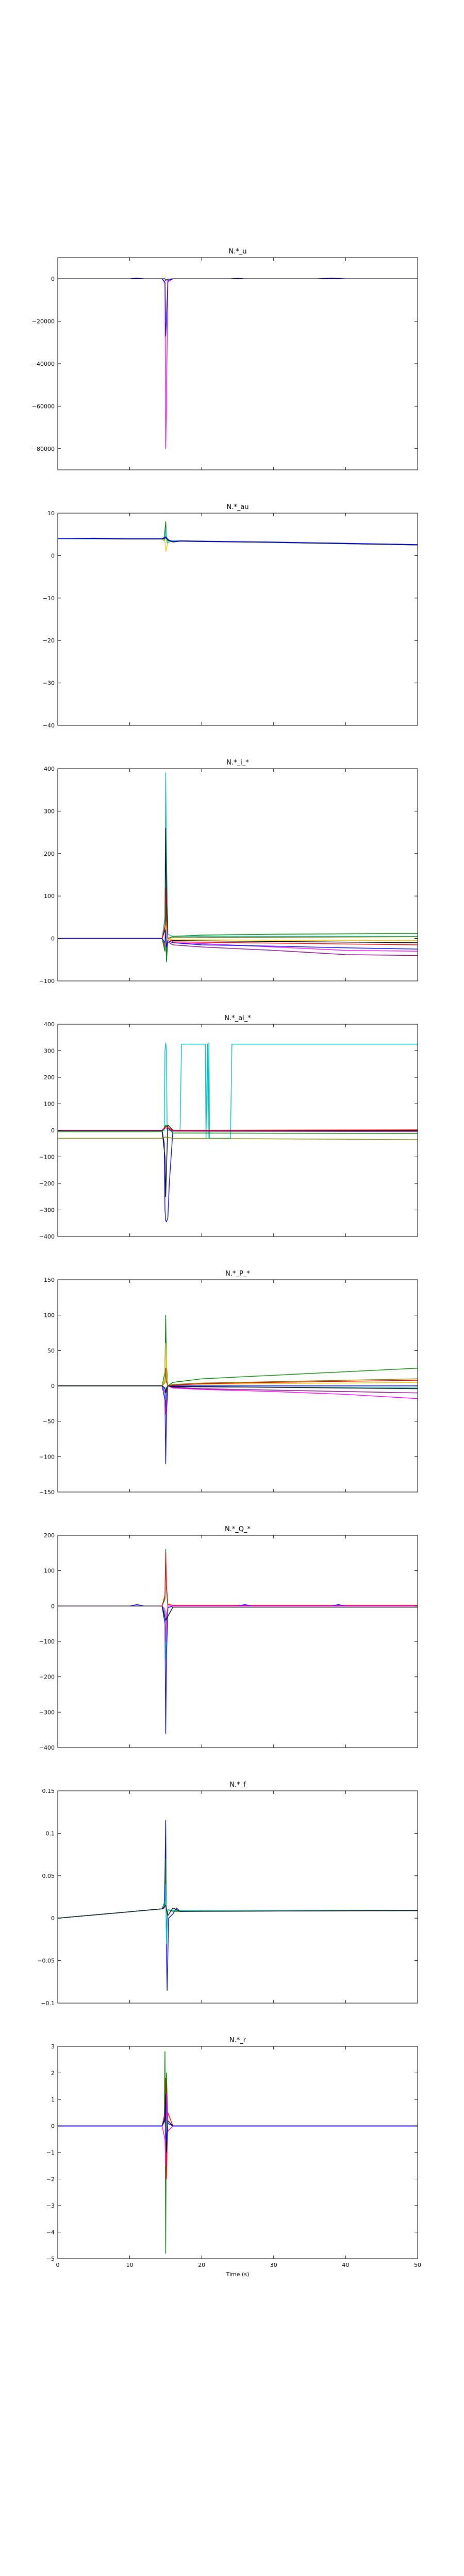 Image resolution: width=464 pixels, height=2576 pixels. What do you see at coordinates (49, 1422) in the screenshot?
I see `y-tick-label: −50` at bounding box center [49, 1422].